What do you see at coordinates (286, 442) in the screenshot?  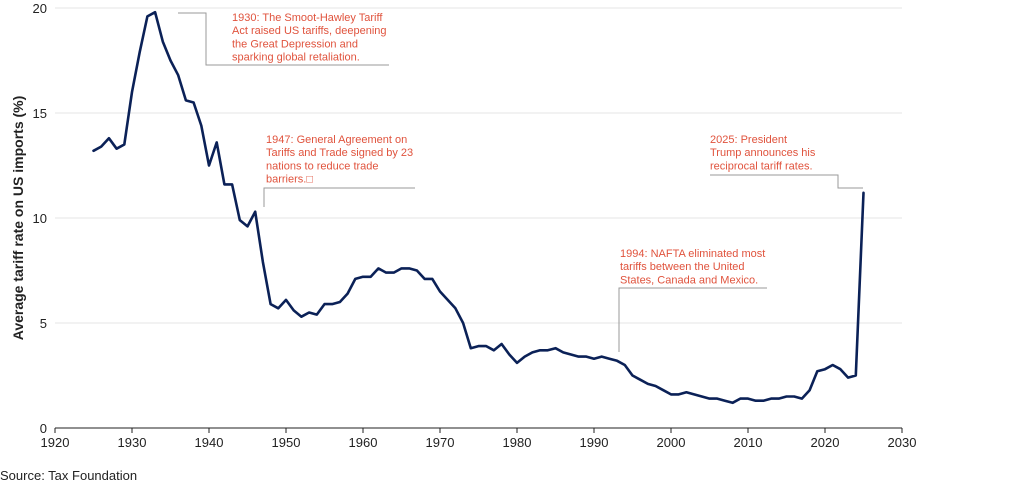 I see `x-tick-label: 1950` at bounding box center [286, 442].